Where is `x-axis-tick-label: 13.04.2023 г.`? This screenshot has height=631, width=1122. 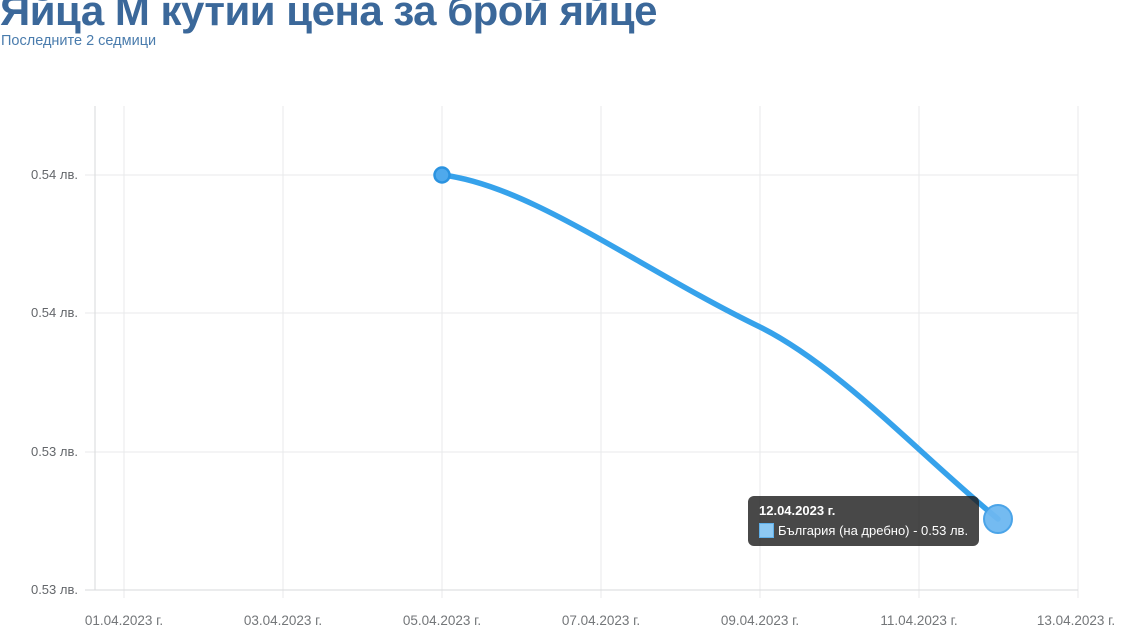
x-axis-tick-label: 13.04.2023 г. is located at coordinates (1076, 620).